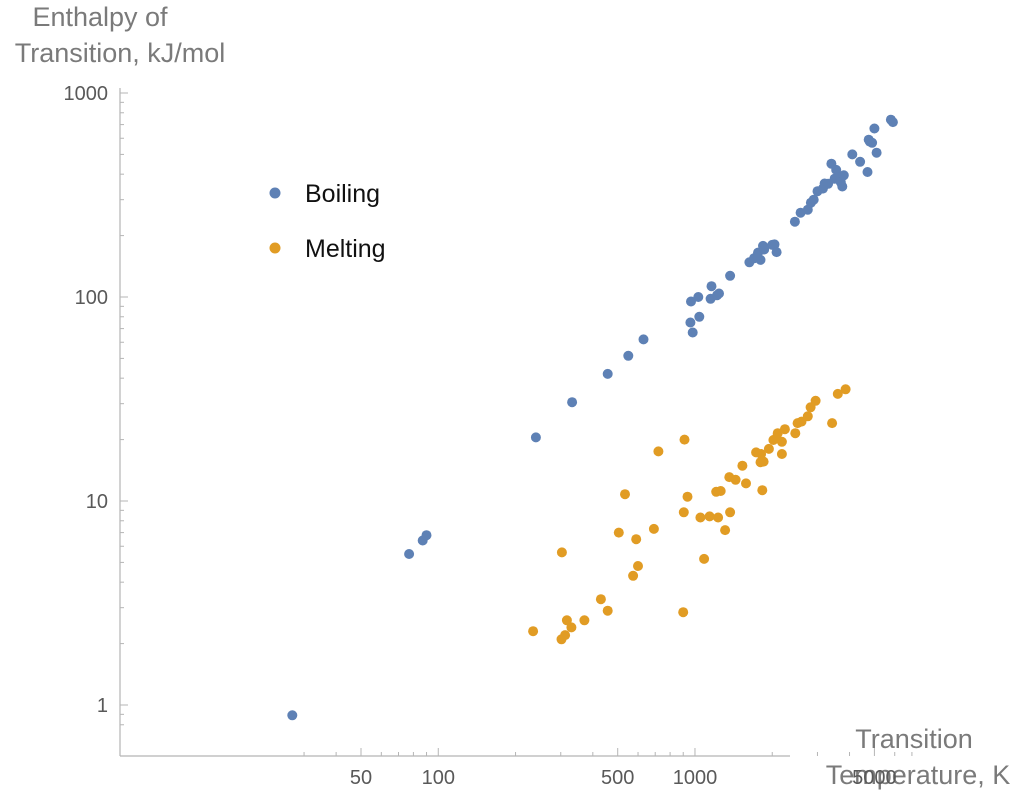  I want to click on legend-marker-melting, so click(275, 248).